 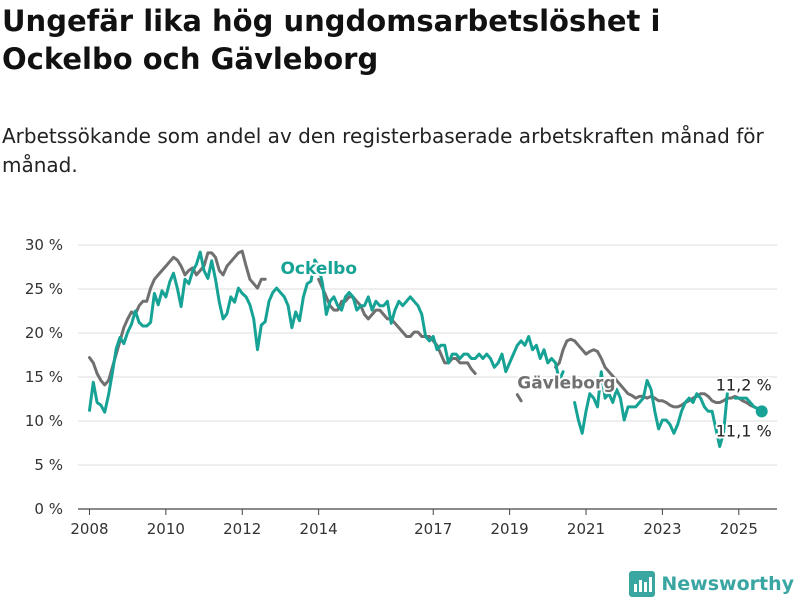 What do you see at coordinates (44, 421) in the screenshot?
I see `y-tick-label: 10 %` at bounding box center [44, 421].